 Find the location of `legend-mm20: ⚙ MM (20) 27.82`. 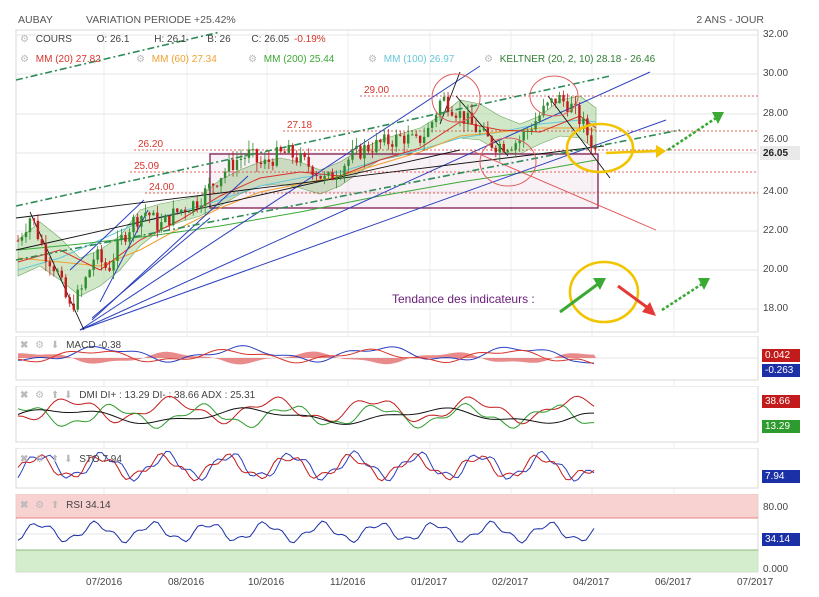

legend-mm20: ⚙ MM (20) 27.82 is located at coordinates (60, 59).